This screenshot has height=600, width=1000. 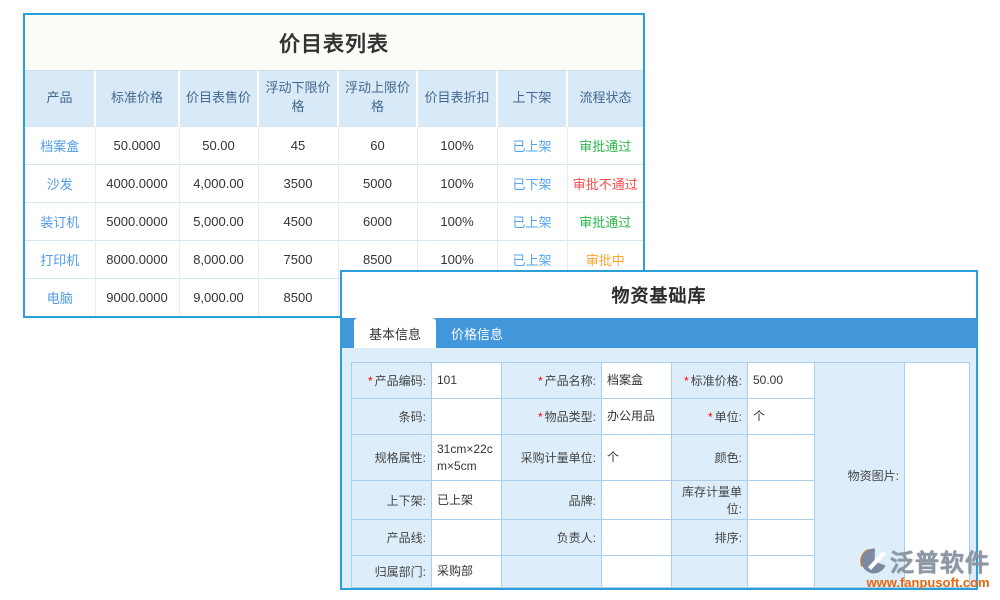 I want to click on field-label-sort: 排序:, so click(x=709, y=537).